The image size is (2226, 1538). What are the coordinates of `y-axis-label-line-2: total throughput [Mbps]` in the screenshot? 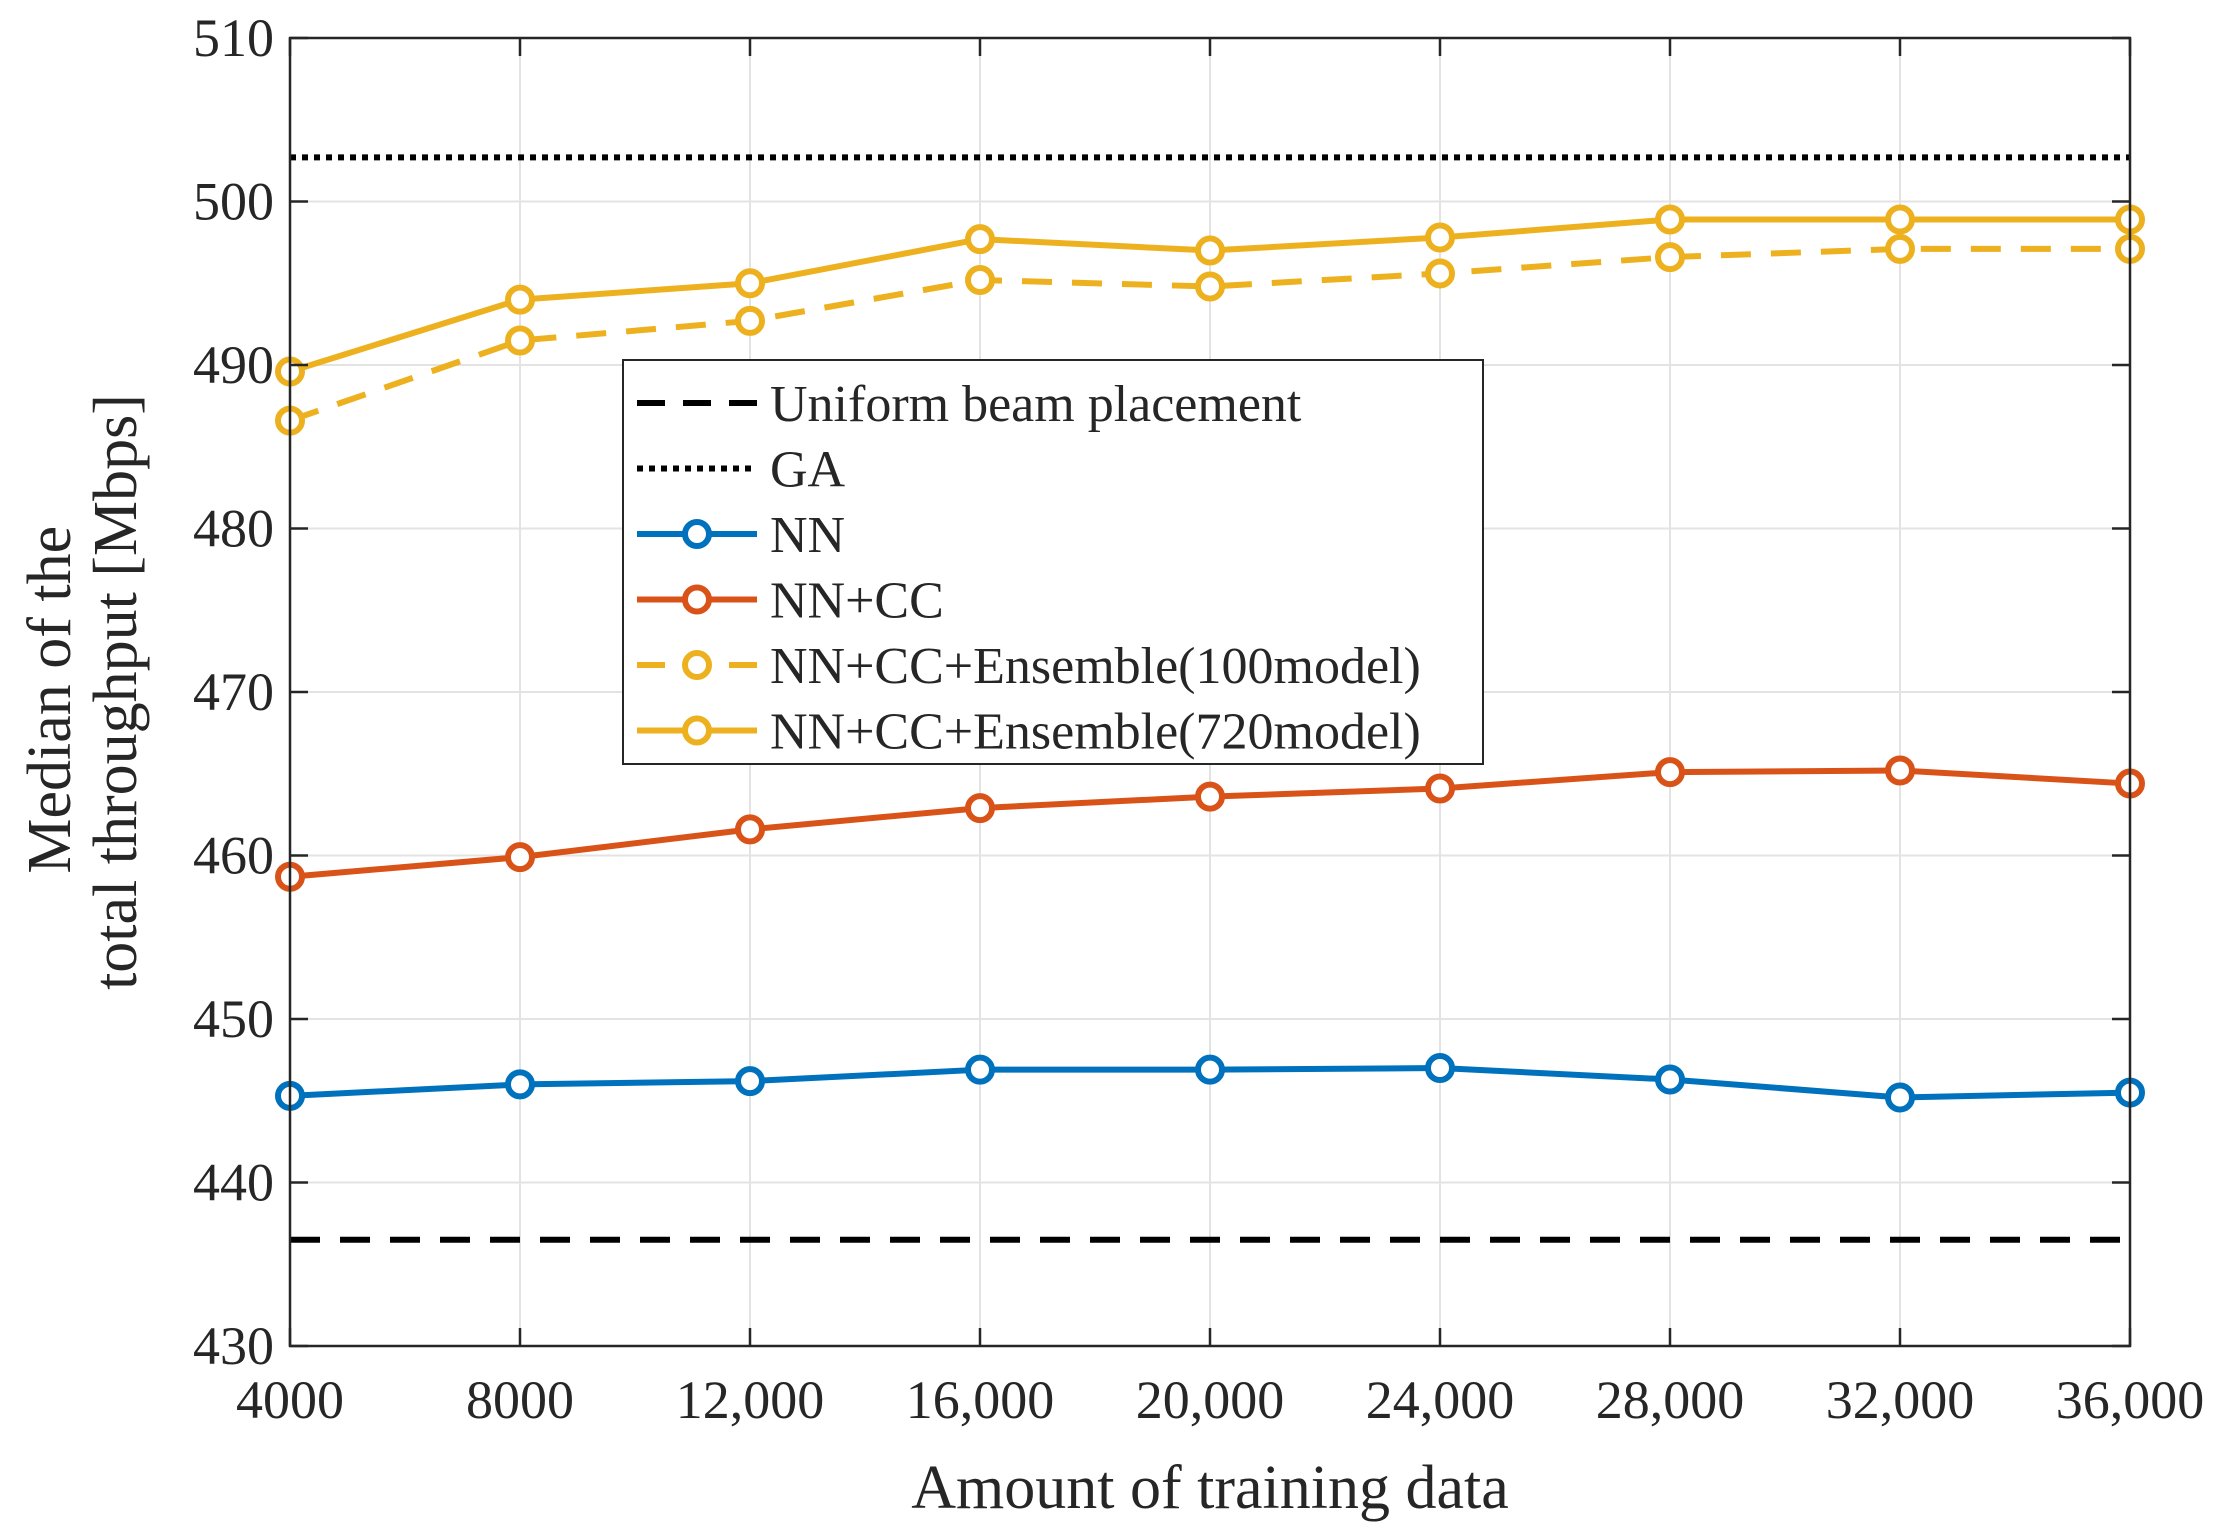 It's located at (116, 692).